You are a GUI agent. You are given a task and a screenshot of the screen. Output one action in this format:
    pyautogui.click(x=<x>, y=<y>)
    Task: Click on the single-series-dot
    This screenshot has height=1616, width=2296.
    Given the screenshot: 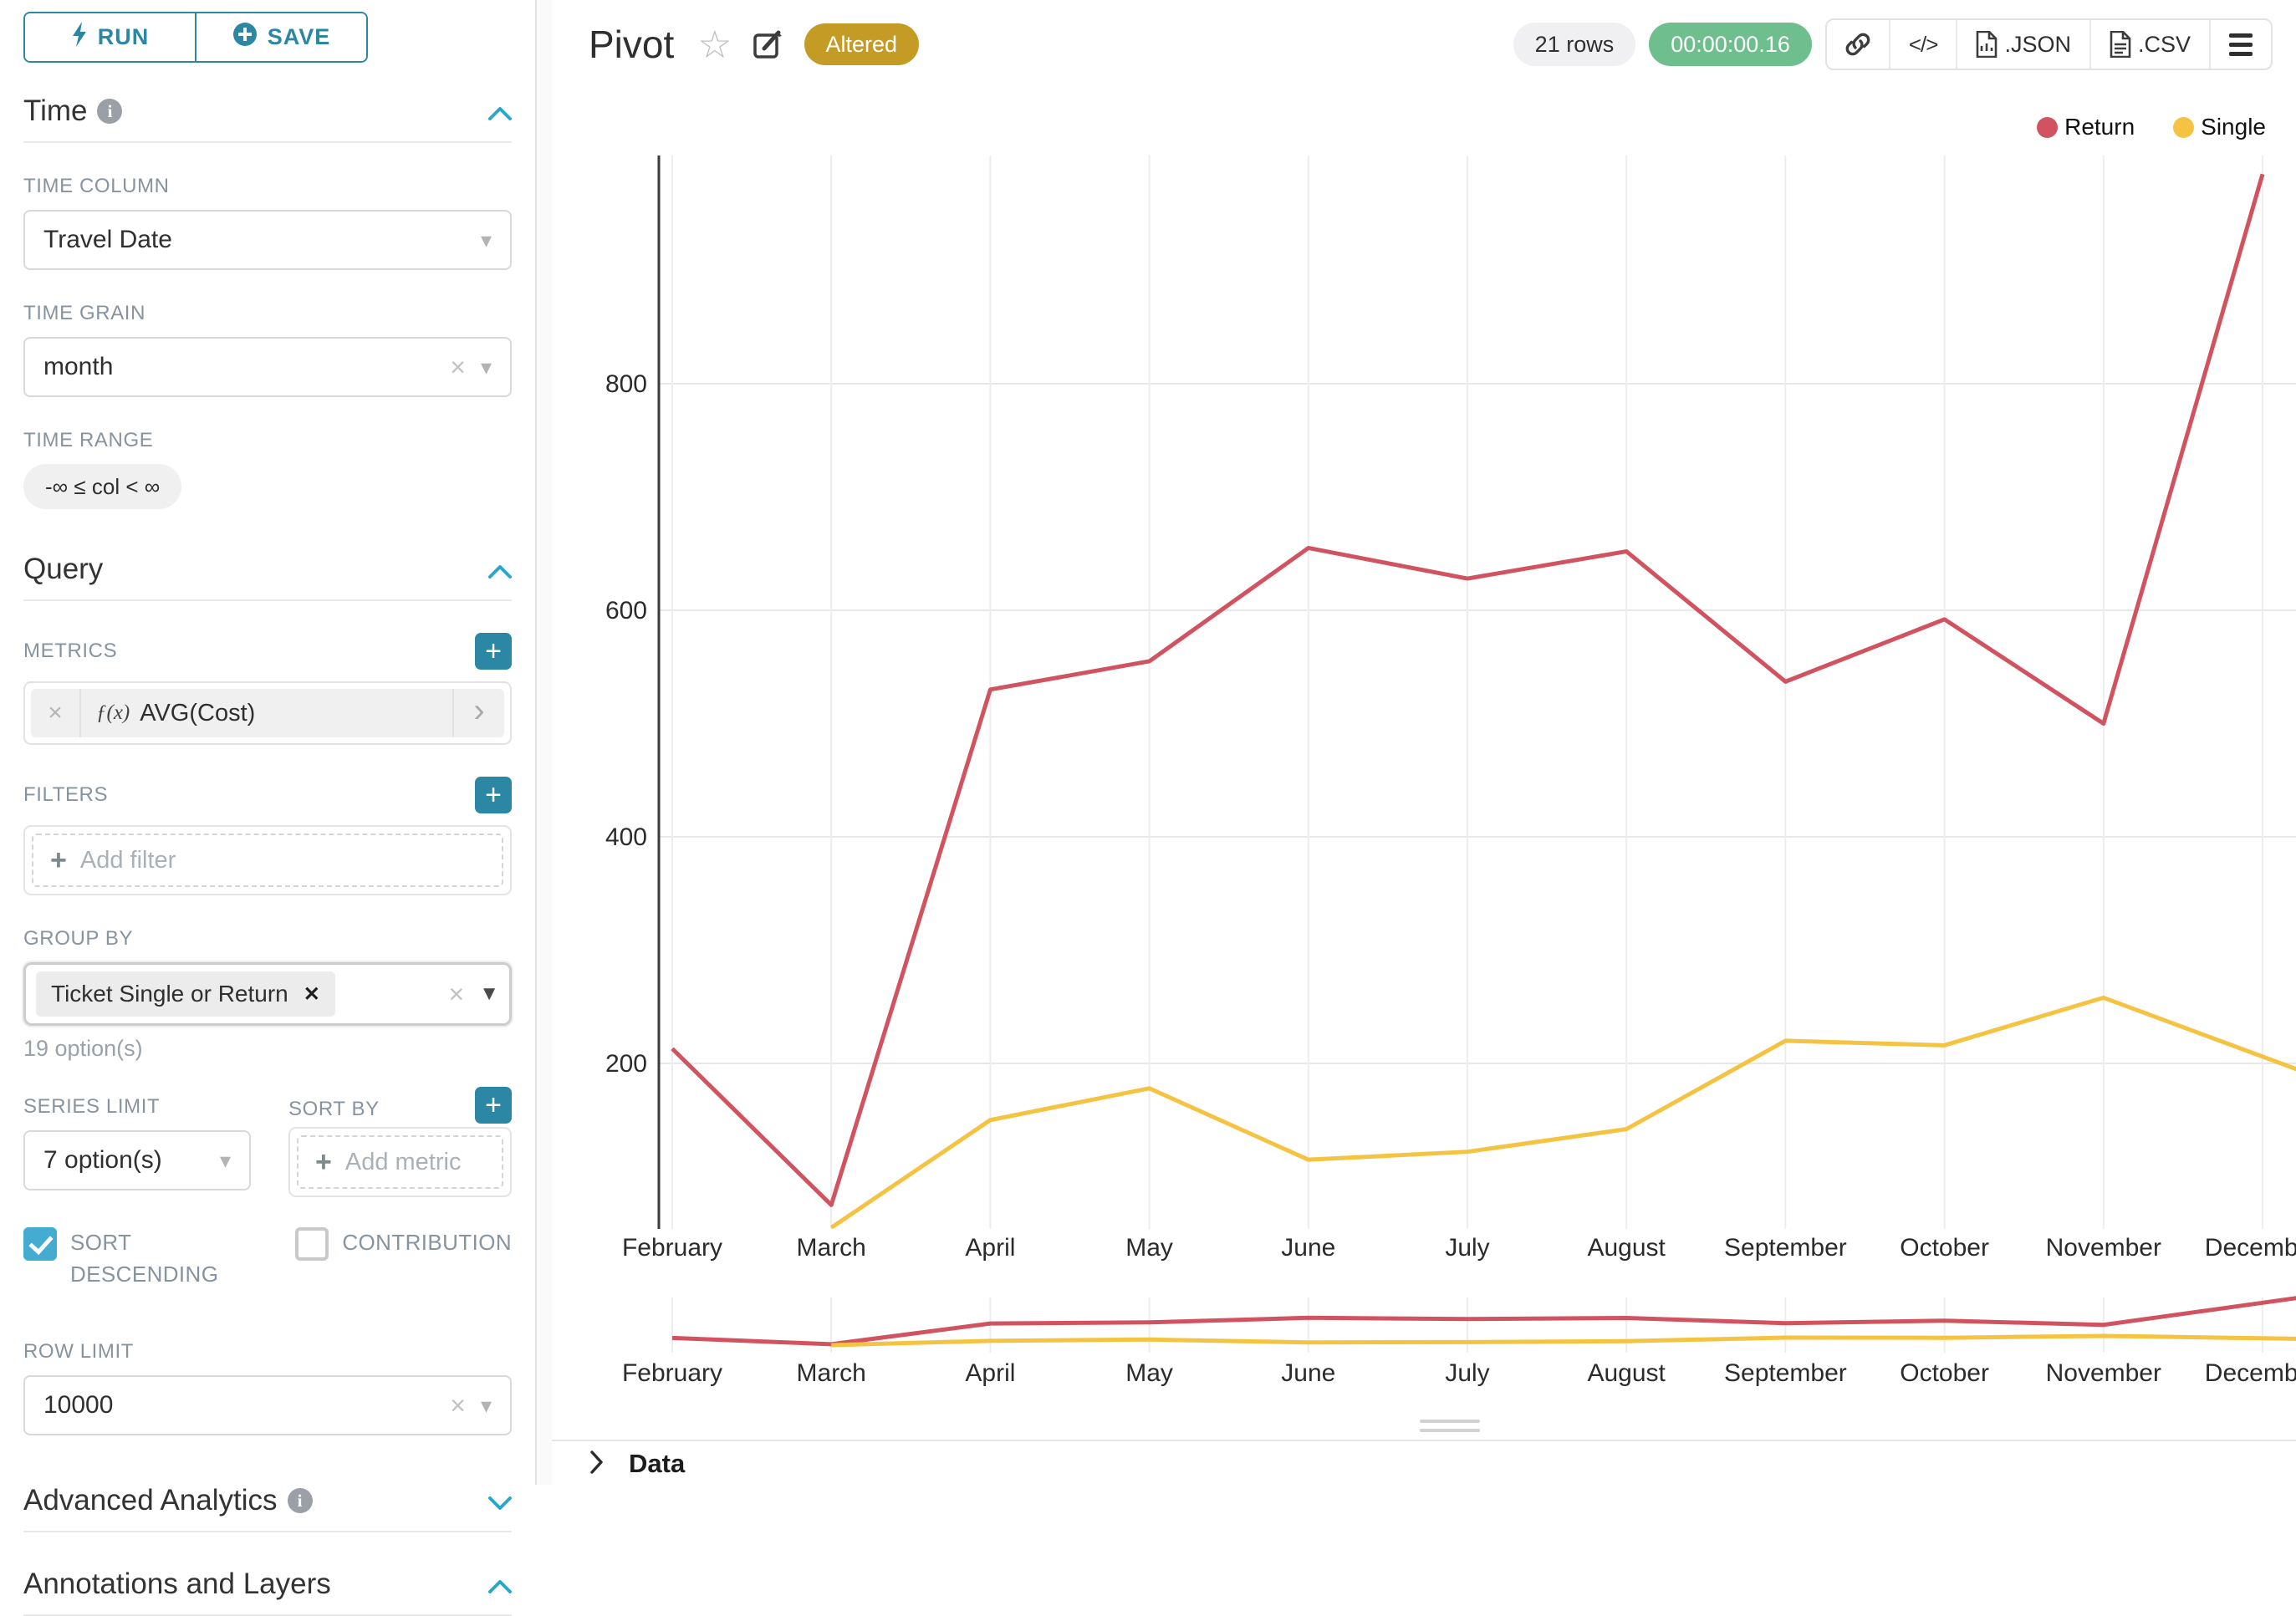 What is the action you would take?
    pyautogui.click(x=2184, y=127)
    